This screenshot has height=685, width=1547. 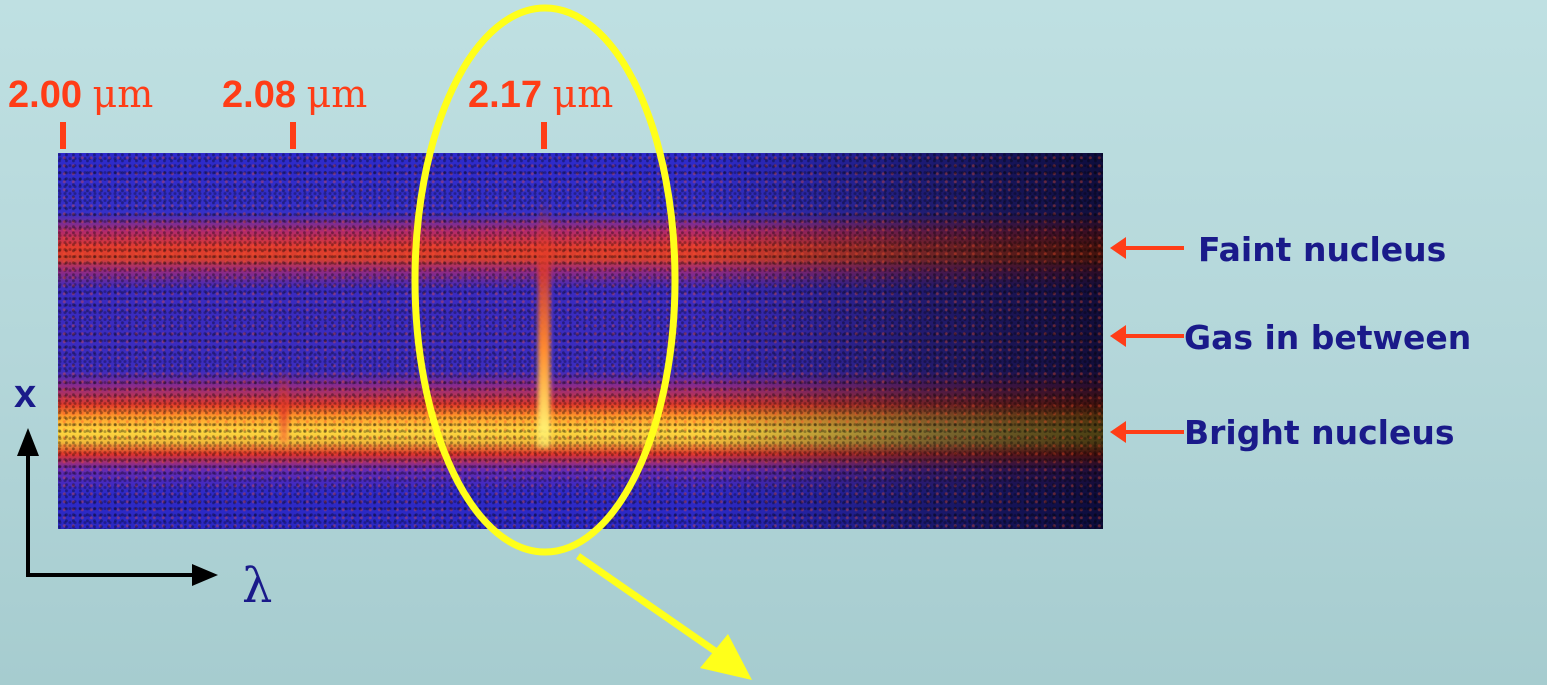 What do you see at coordinates (1319, 432) in the screenshot?
I see `annotation-bright-nucleus: Bright nucleus` at bounding box center [1319, 432].